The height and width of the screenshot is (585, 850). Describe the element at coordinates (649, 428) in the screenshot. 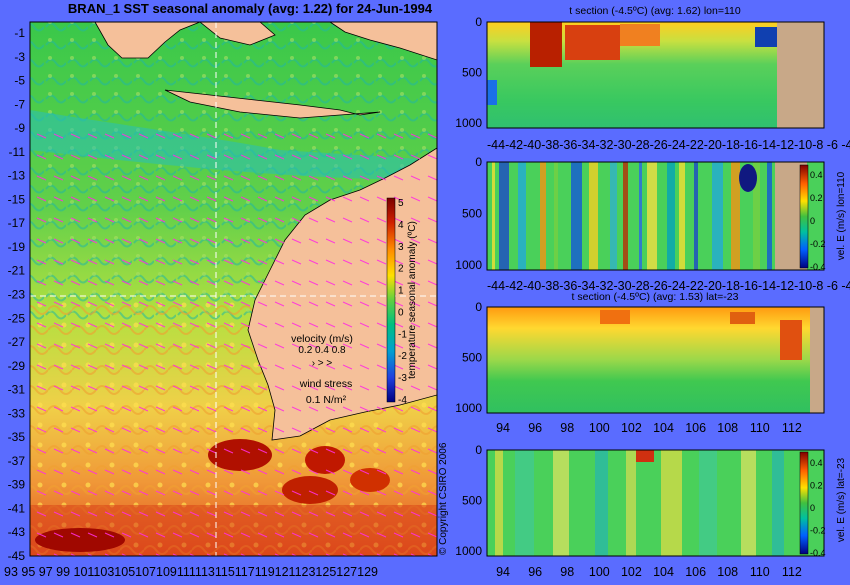

I see `panel-3-x-ticks: 94 96 98 100 102 104 106 108 110 112` at that location.